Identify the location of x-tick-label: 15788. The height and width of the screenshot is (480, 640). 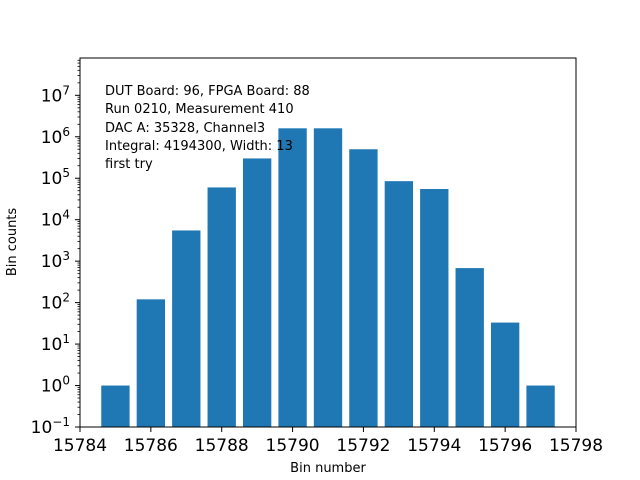
(222, 446).